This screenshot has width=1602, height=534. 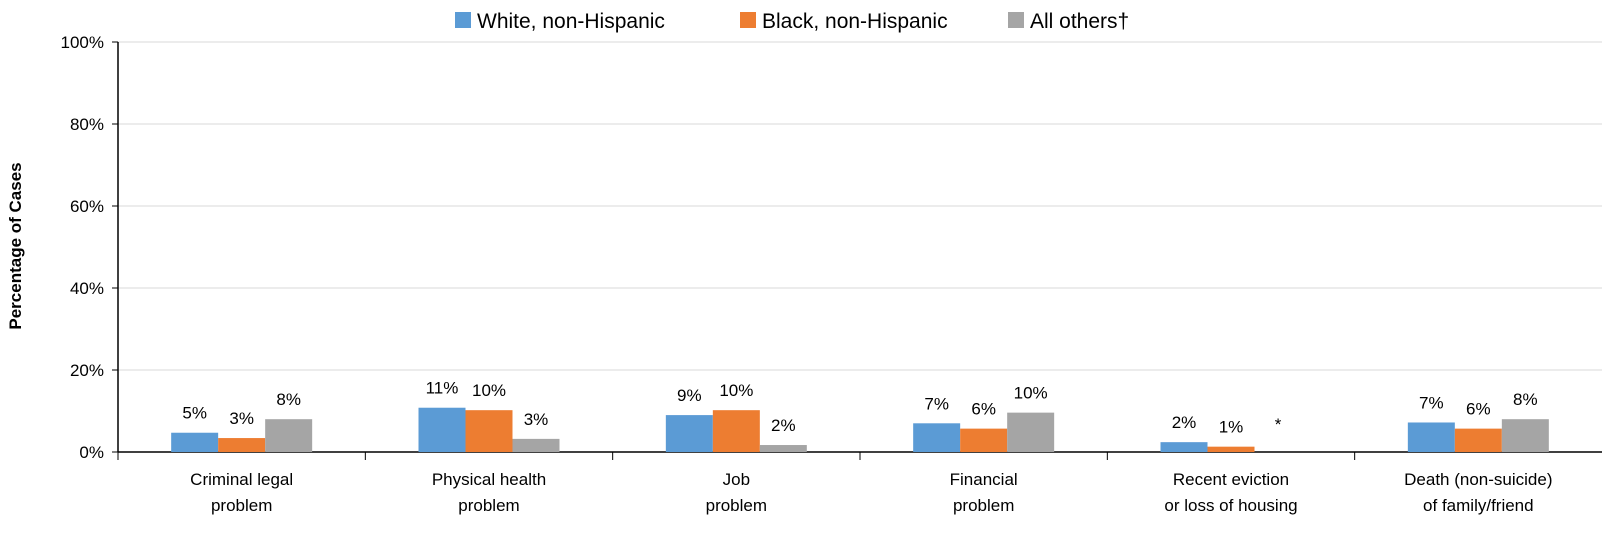 What do you see at coordinates (571, 21) in the screenshot?
I see `legend-label: White, non-Hispanic` at bounding box center [571, 21].